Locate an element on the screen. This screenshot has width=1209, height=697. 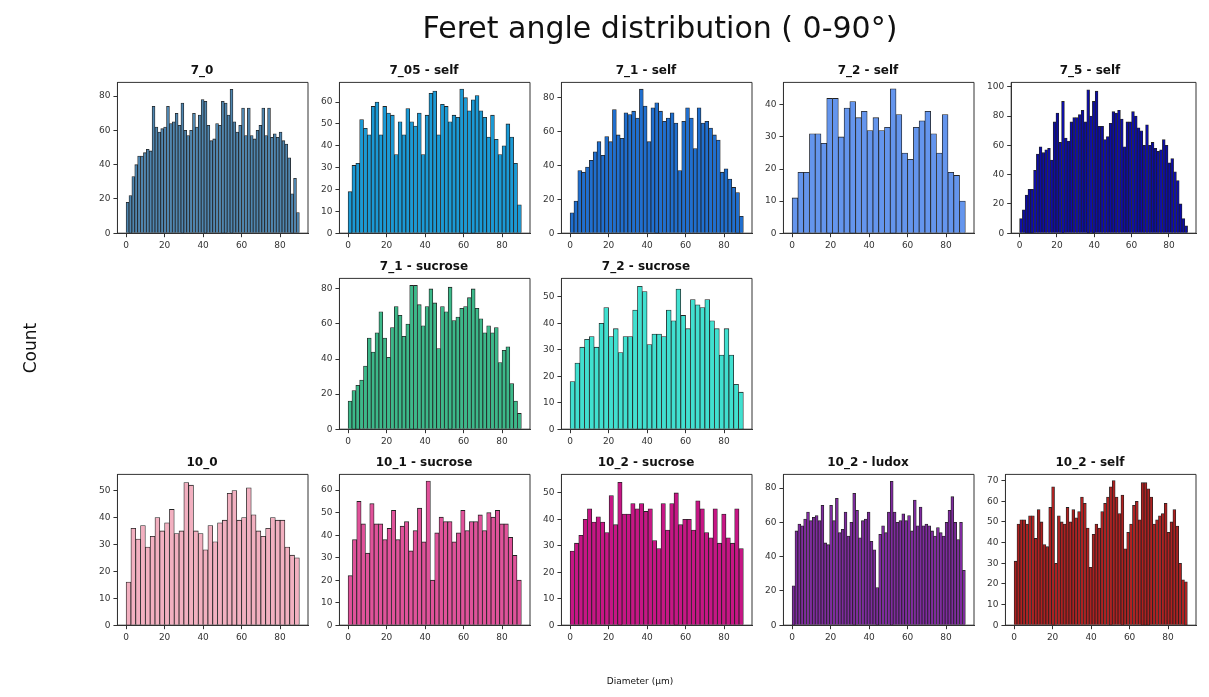
chart-title: 10_2 - ludox is located at coordinates (868, 463).